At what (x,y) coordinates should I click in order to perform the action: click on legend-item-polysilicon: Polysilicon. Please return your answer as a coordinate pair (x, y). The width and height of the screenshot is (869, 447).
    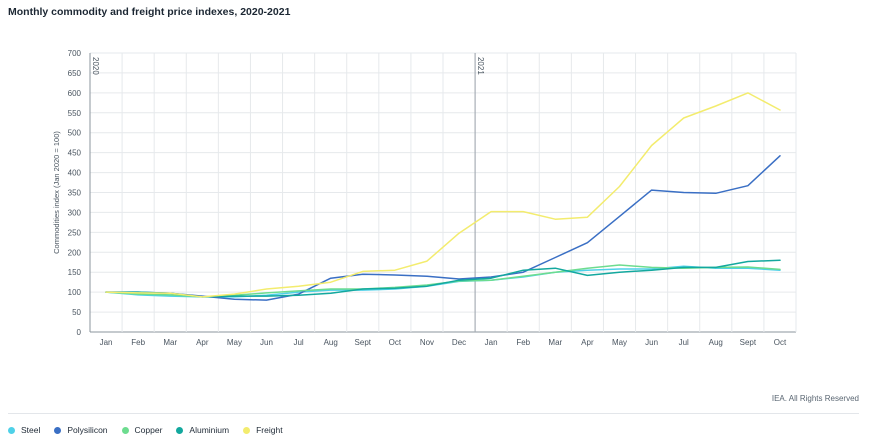
    Looking at the image, I should click on (81, 430).